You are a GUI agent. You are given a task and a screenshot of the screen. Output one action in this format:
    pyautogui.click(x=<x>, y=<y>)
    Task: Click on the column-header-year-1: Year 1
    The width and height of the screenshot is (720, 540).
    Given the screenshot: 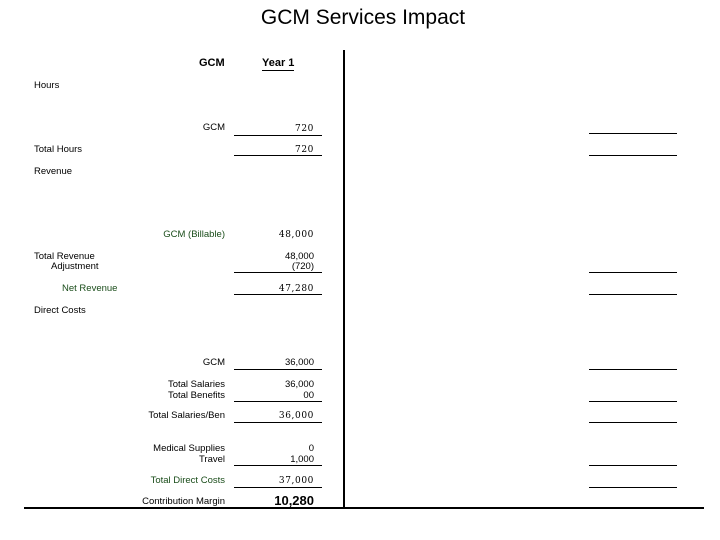 What is the action you would take?
    pyautogui.click(x=278, y=64)
    